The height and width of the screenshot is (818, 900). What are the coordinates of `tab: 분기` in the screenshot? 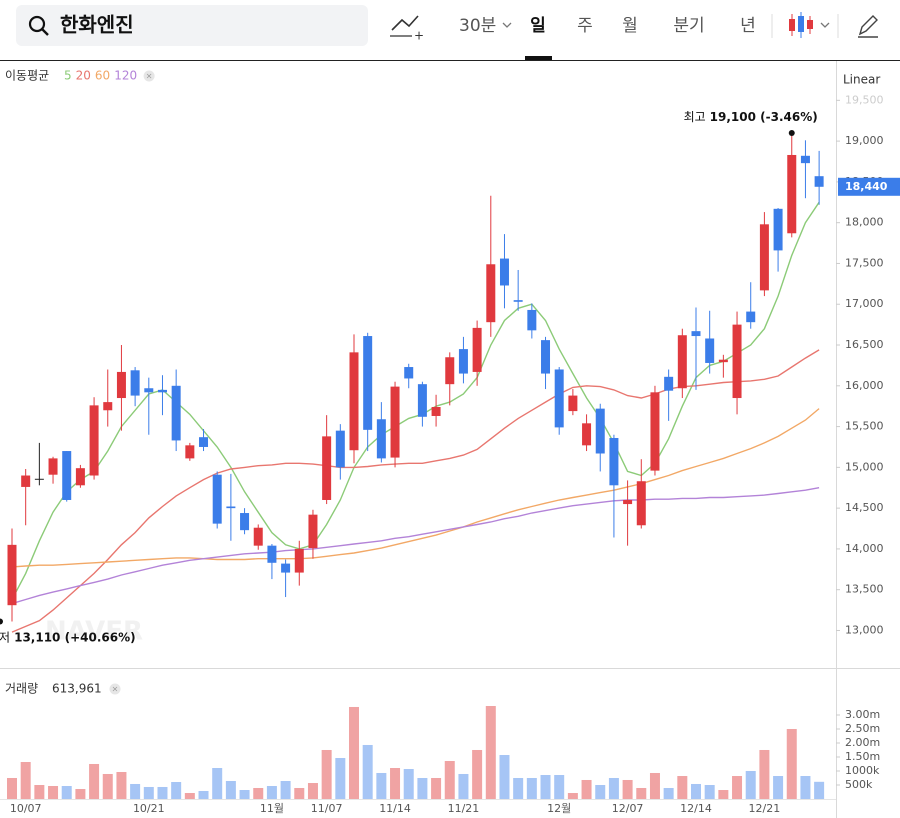 It's located at (688, 26).